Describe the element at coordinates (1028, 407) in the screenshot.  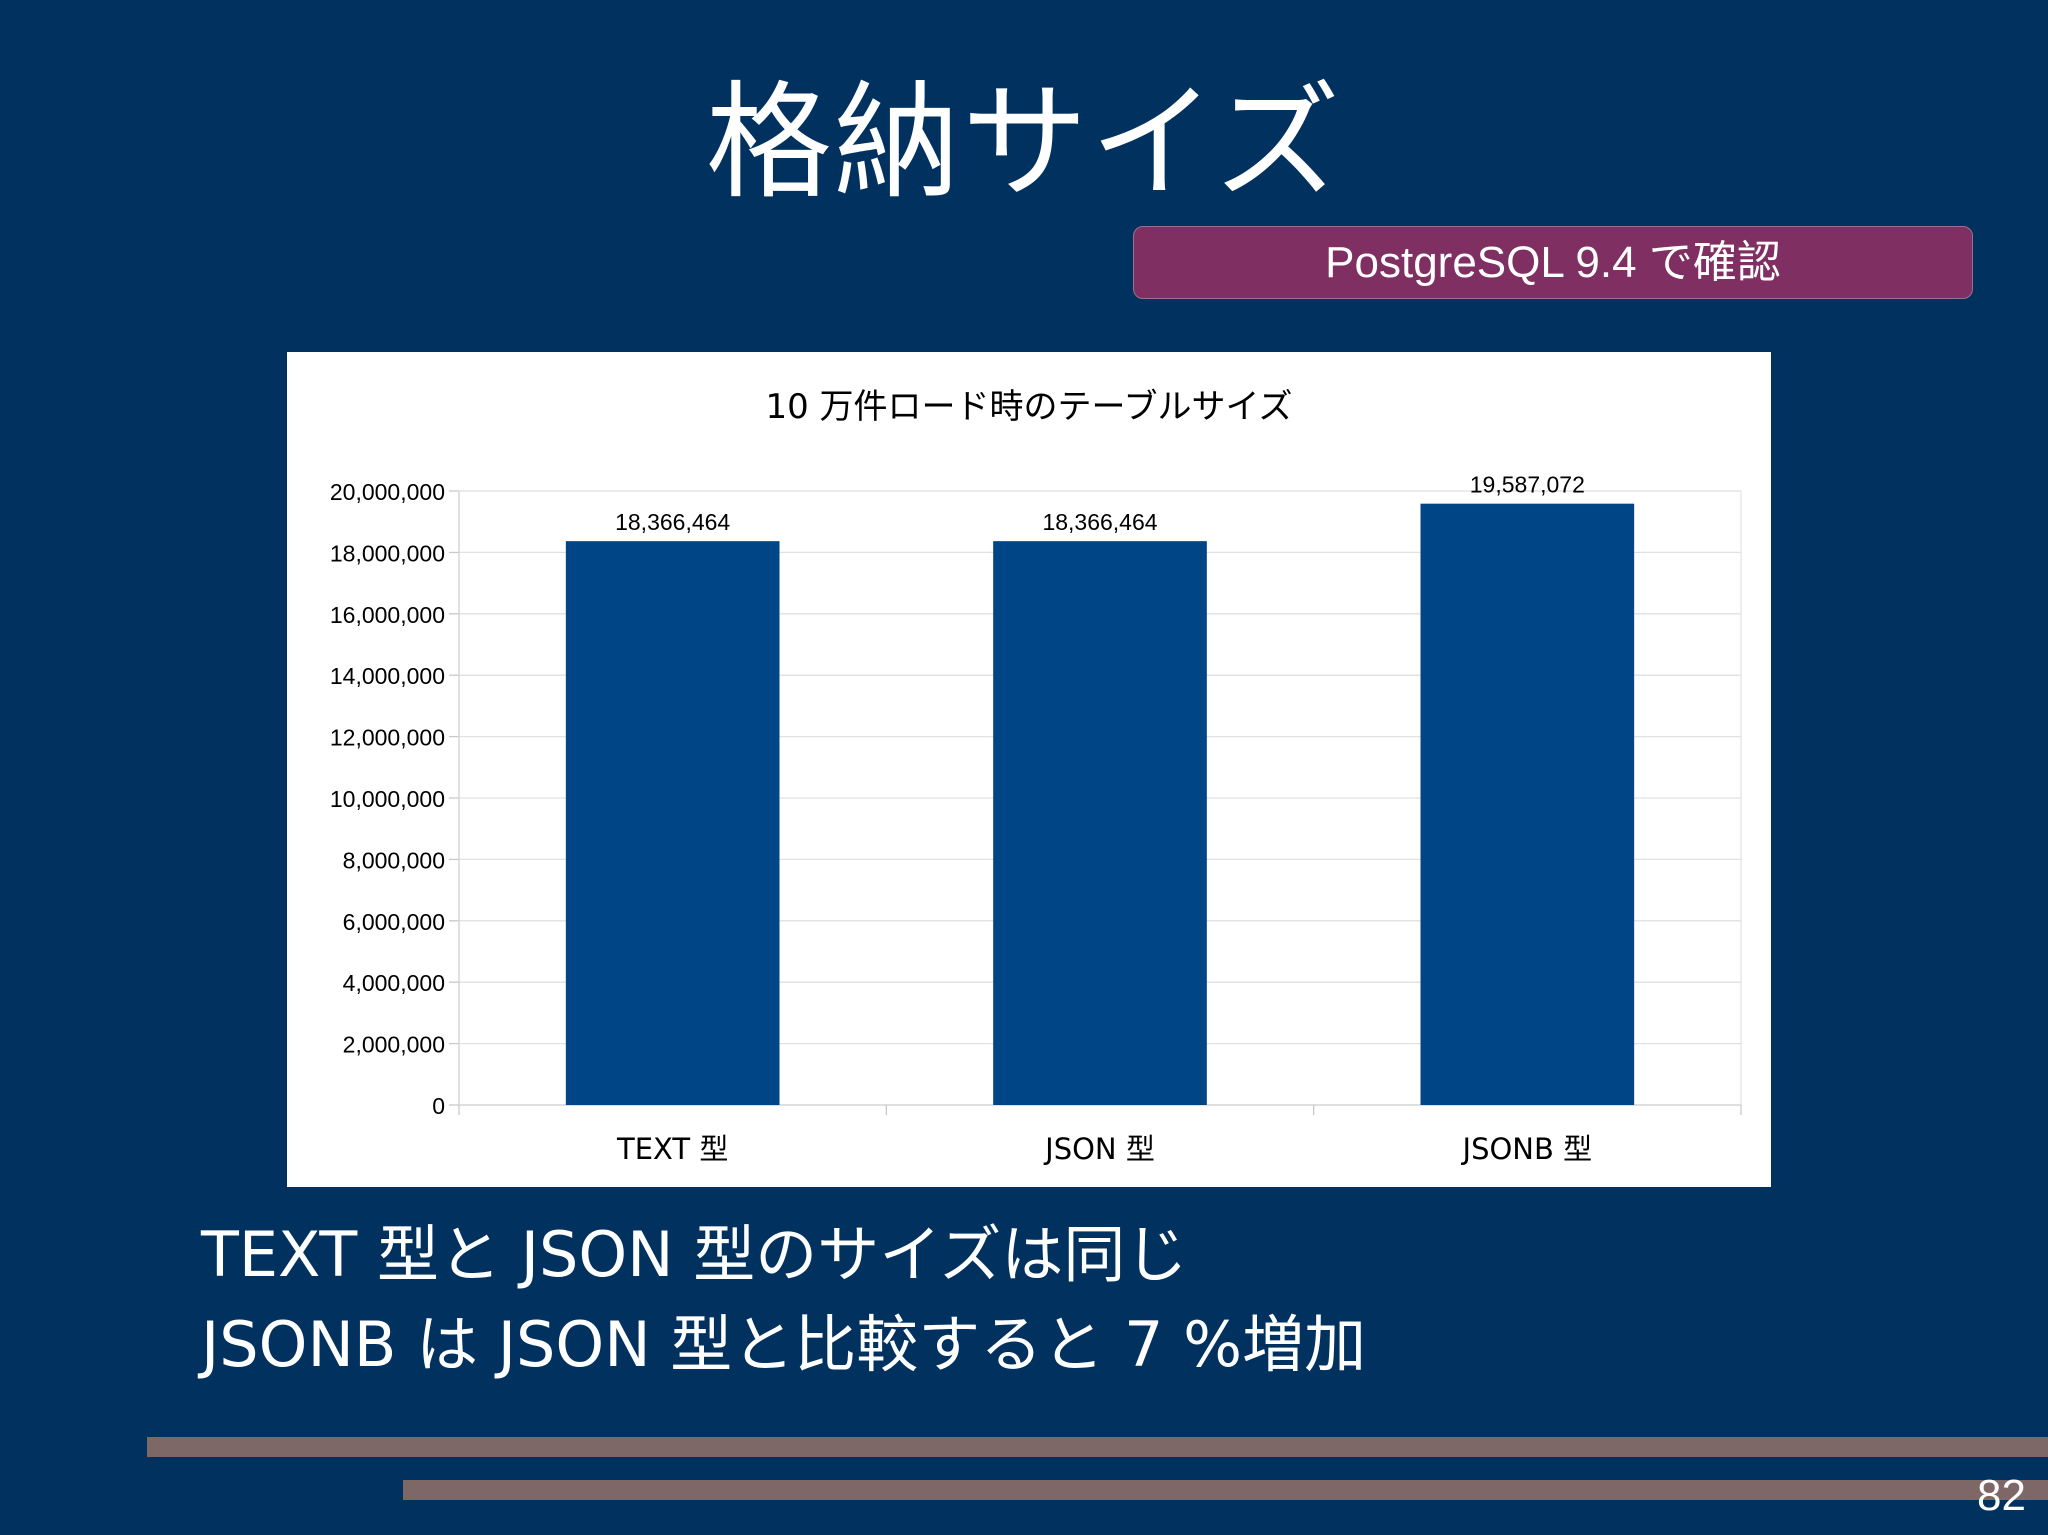
I see `chart-title: 10 万件ロード時のテーブルサイズ` at that location.